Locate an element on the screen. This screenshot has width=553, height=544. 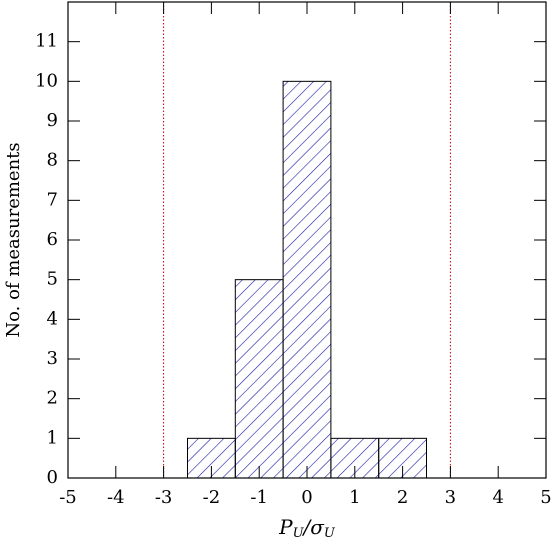
y-tick-label: 0 is located at coordinates (52, 477).